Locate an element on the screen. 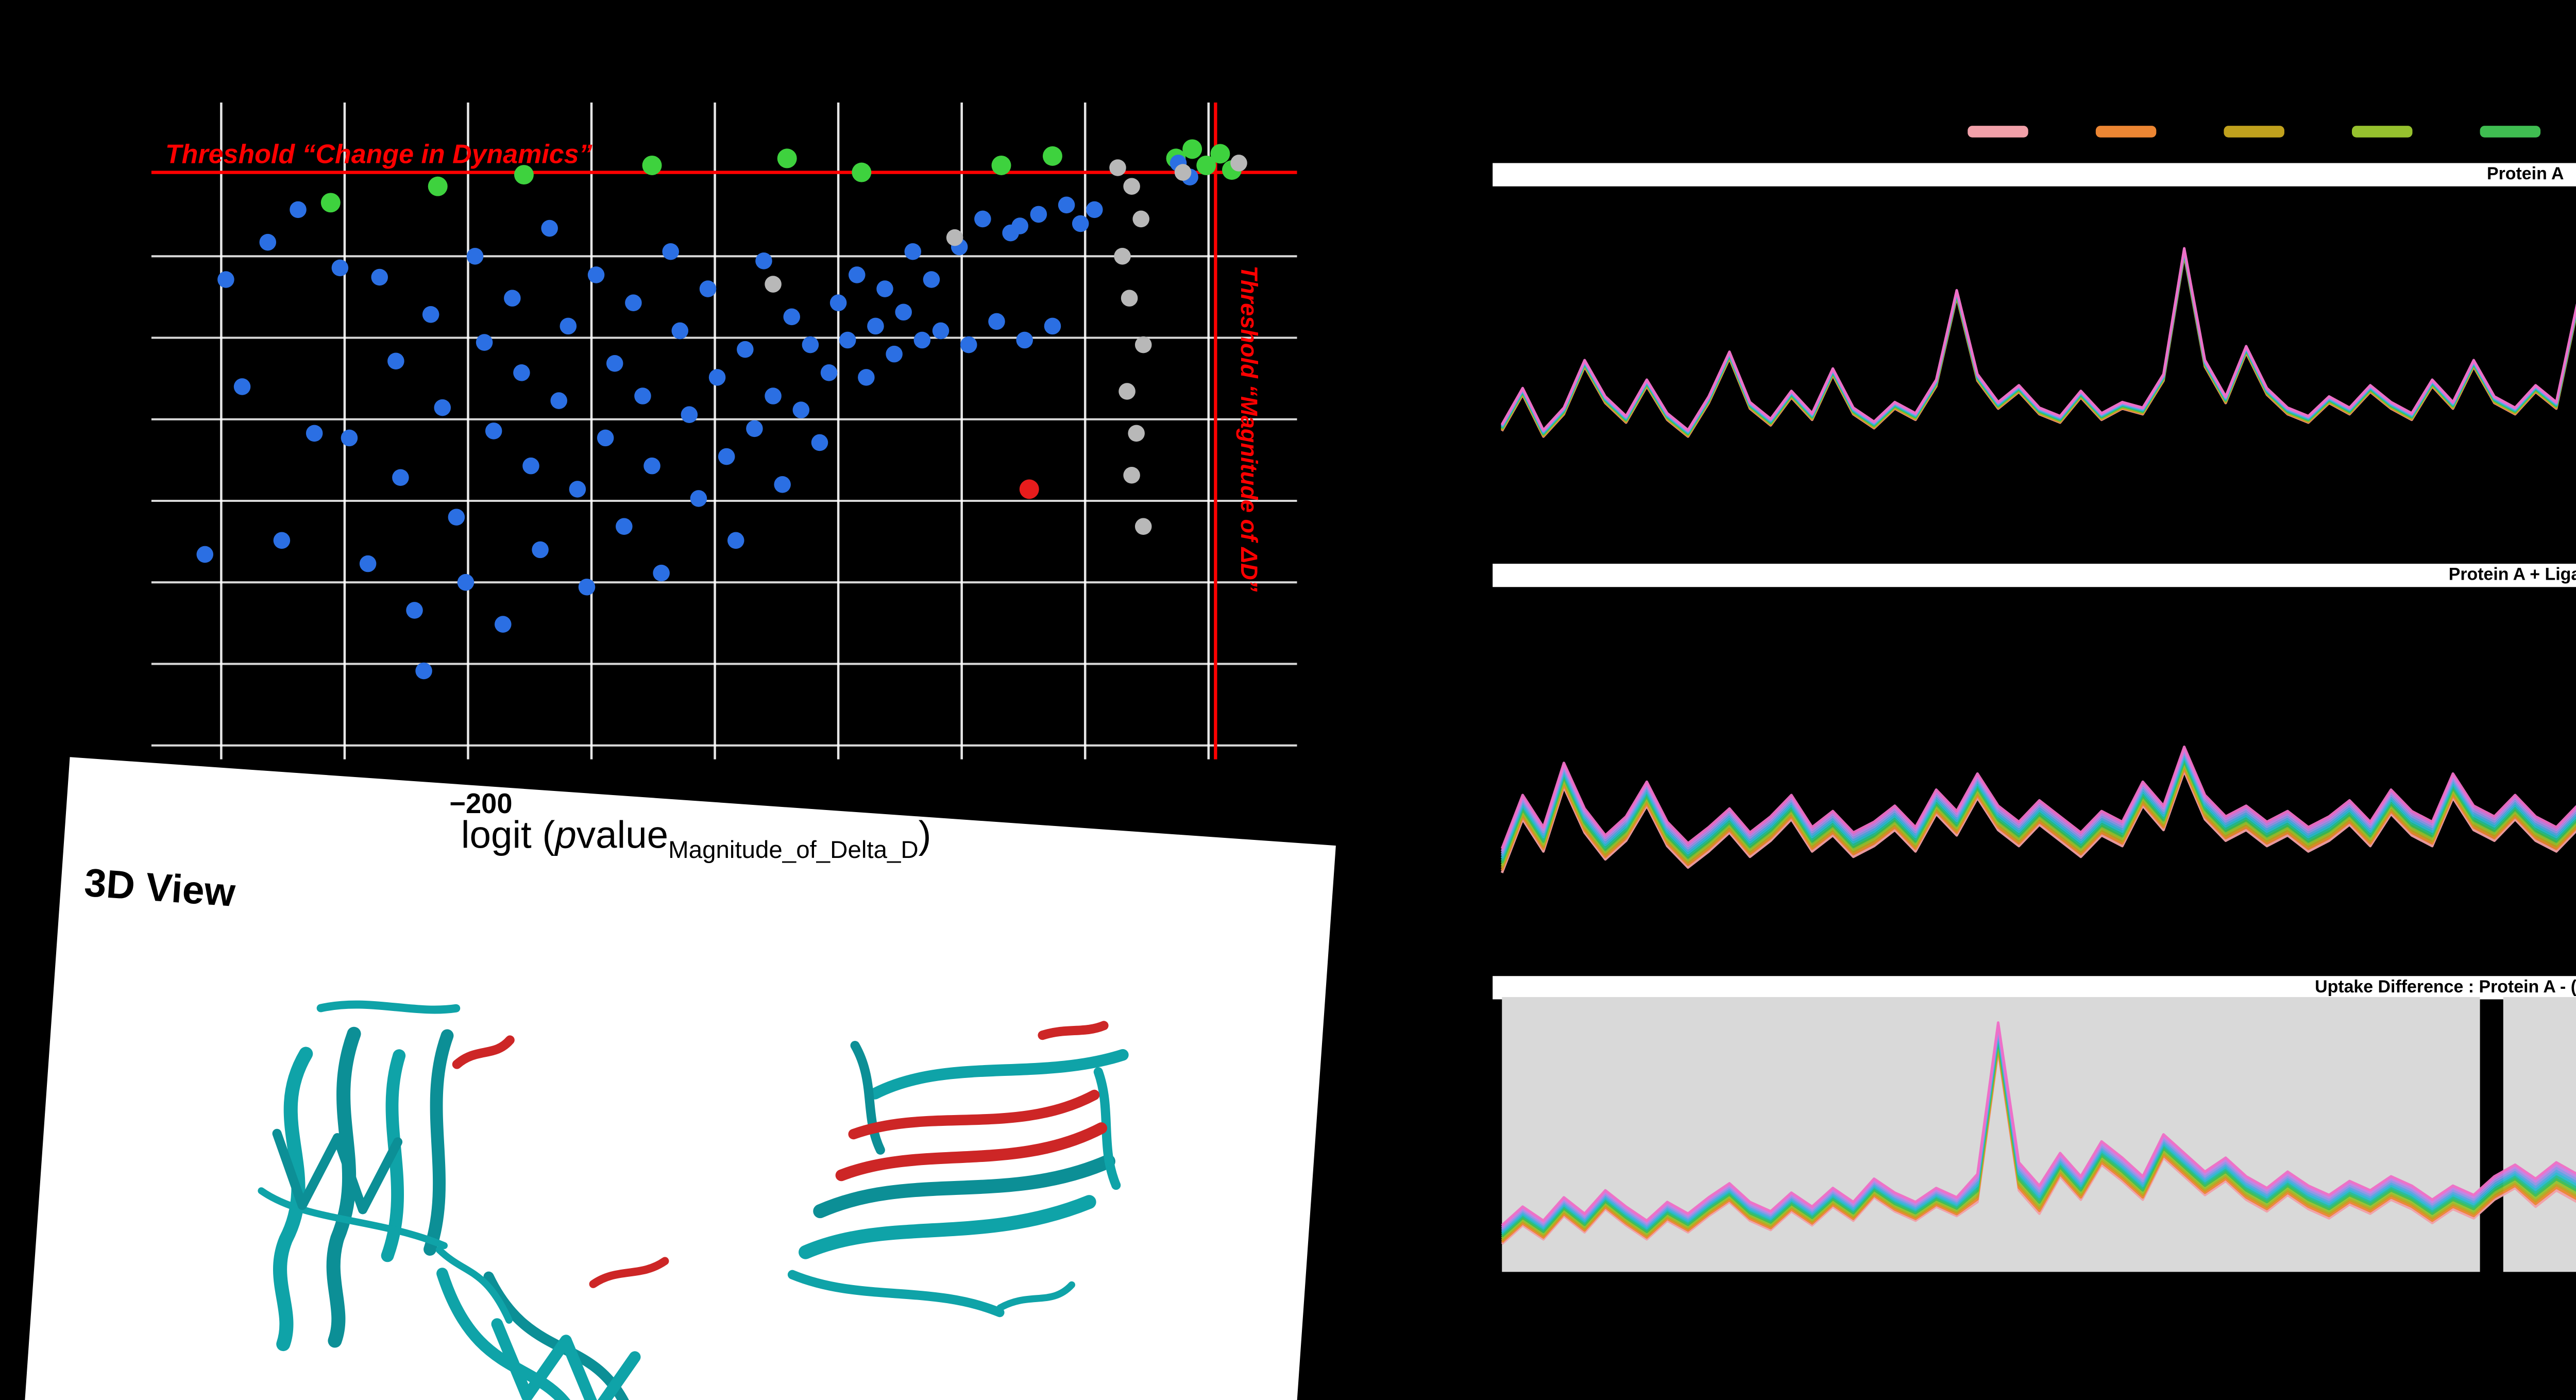  scatter-point-significant-single is located at coordinates (1029, 489).